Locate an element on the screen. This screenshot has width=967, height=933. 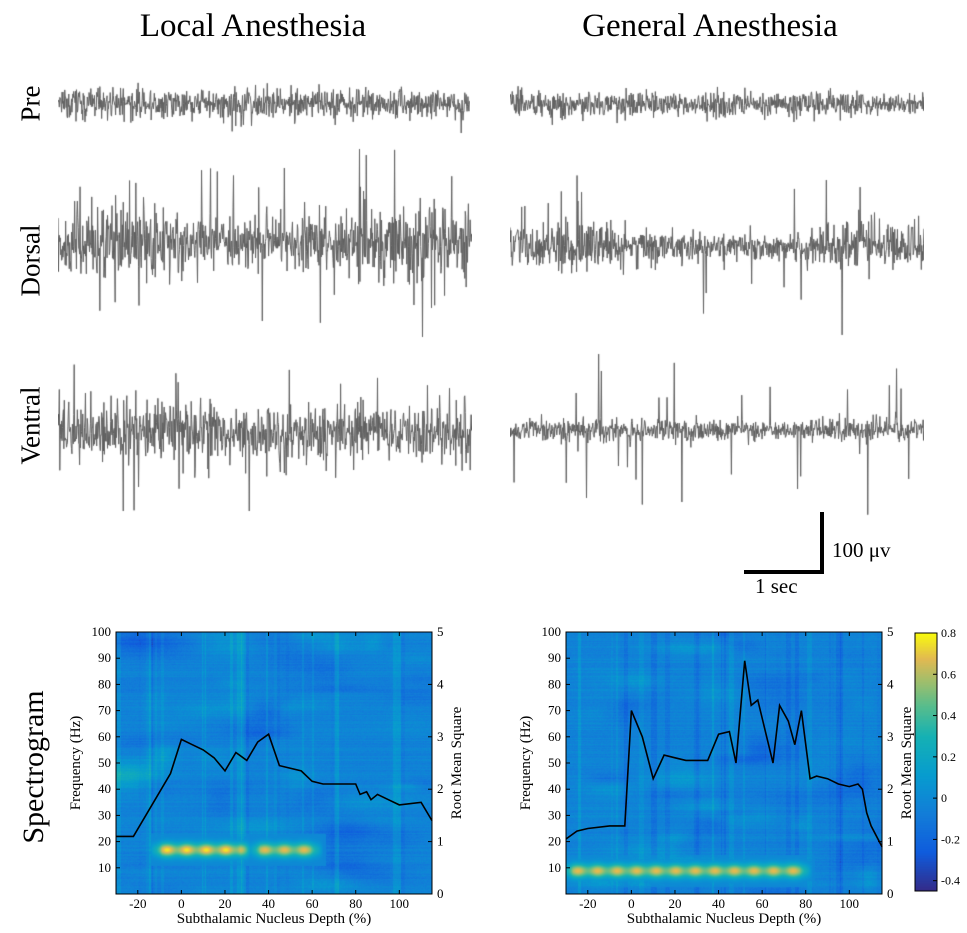
spec-local-xtick-label: 20 is located at coordinates (224, 903).